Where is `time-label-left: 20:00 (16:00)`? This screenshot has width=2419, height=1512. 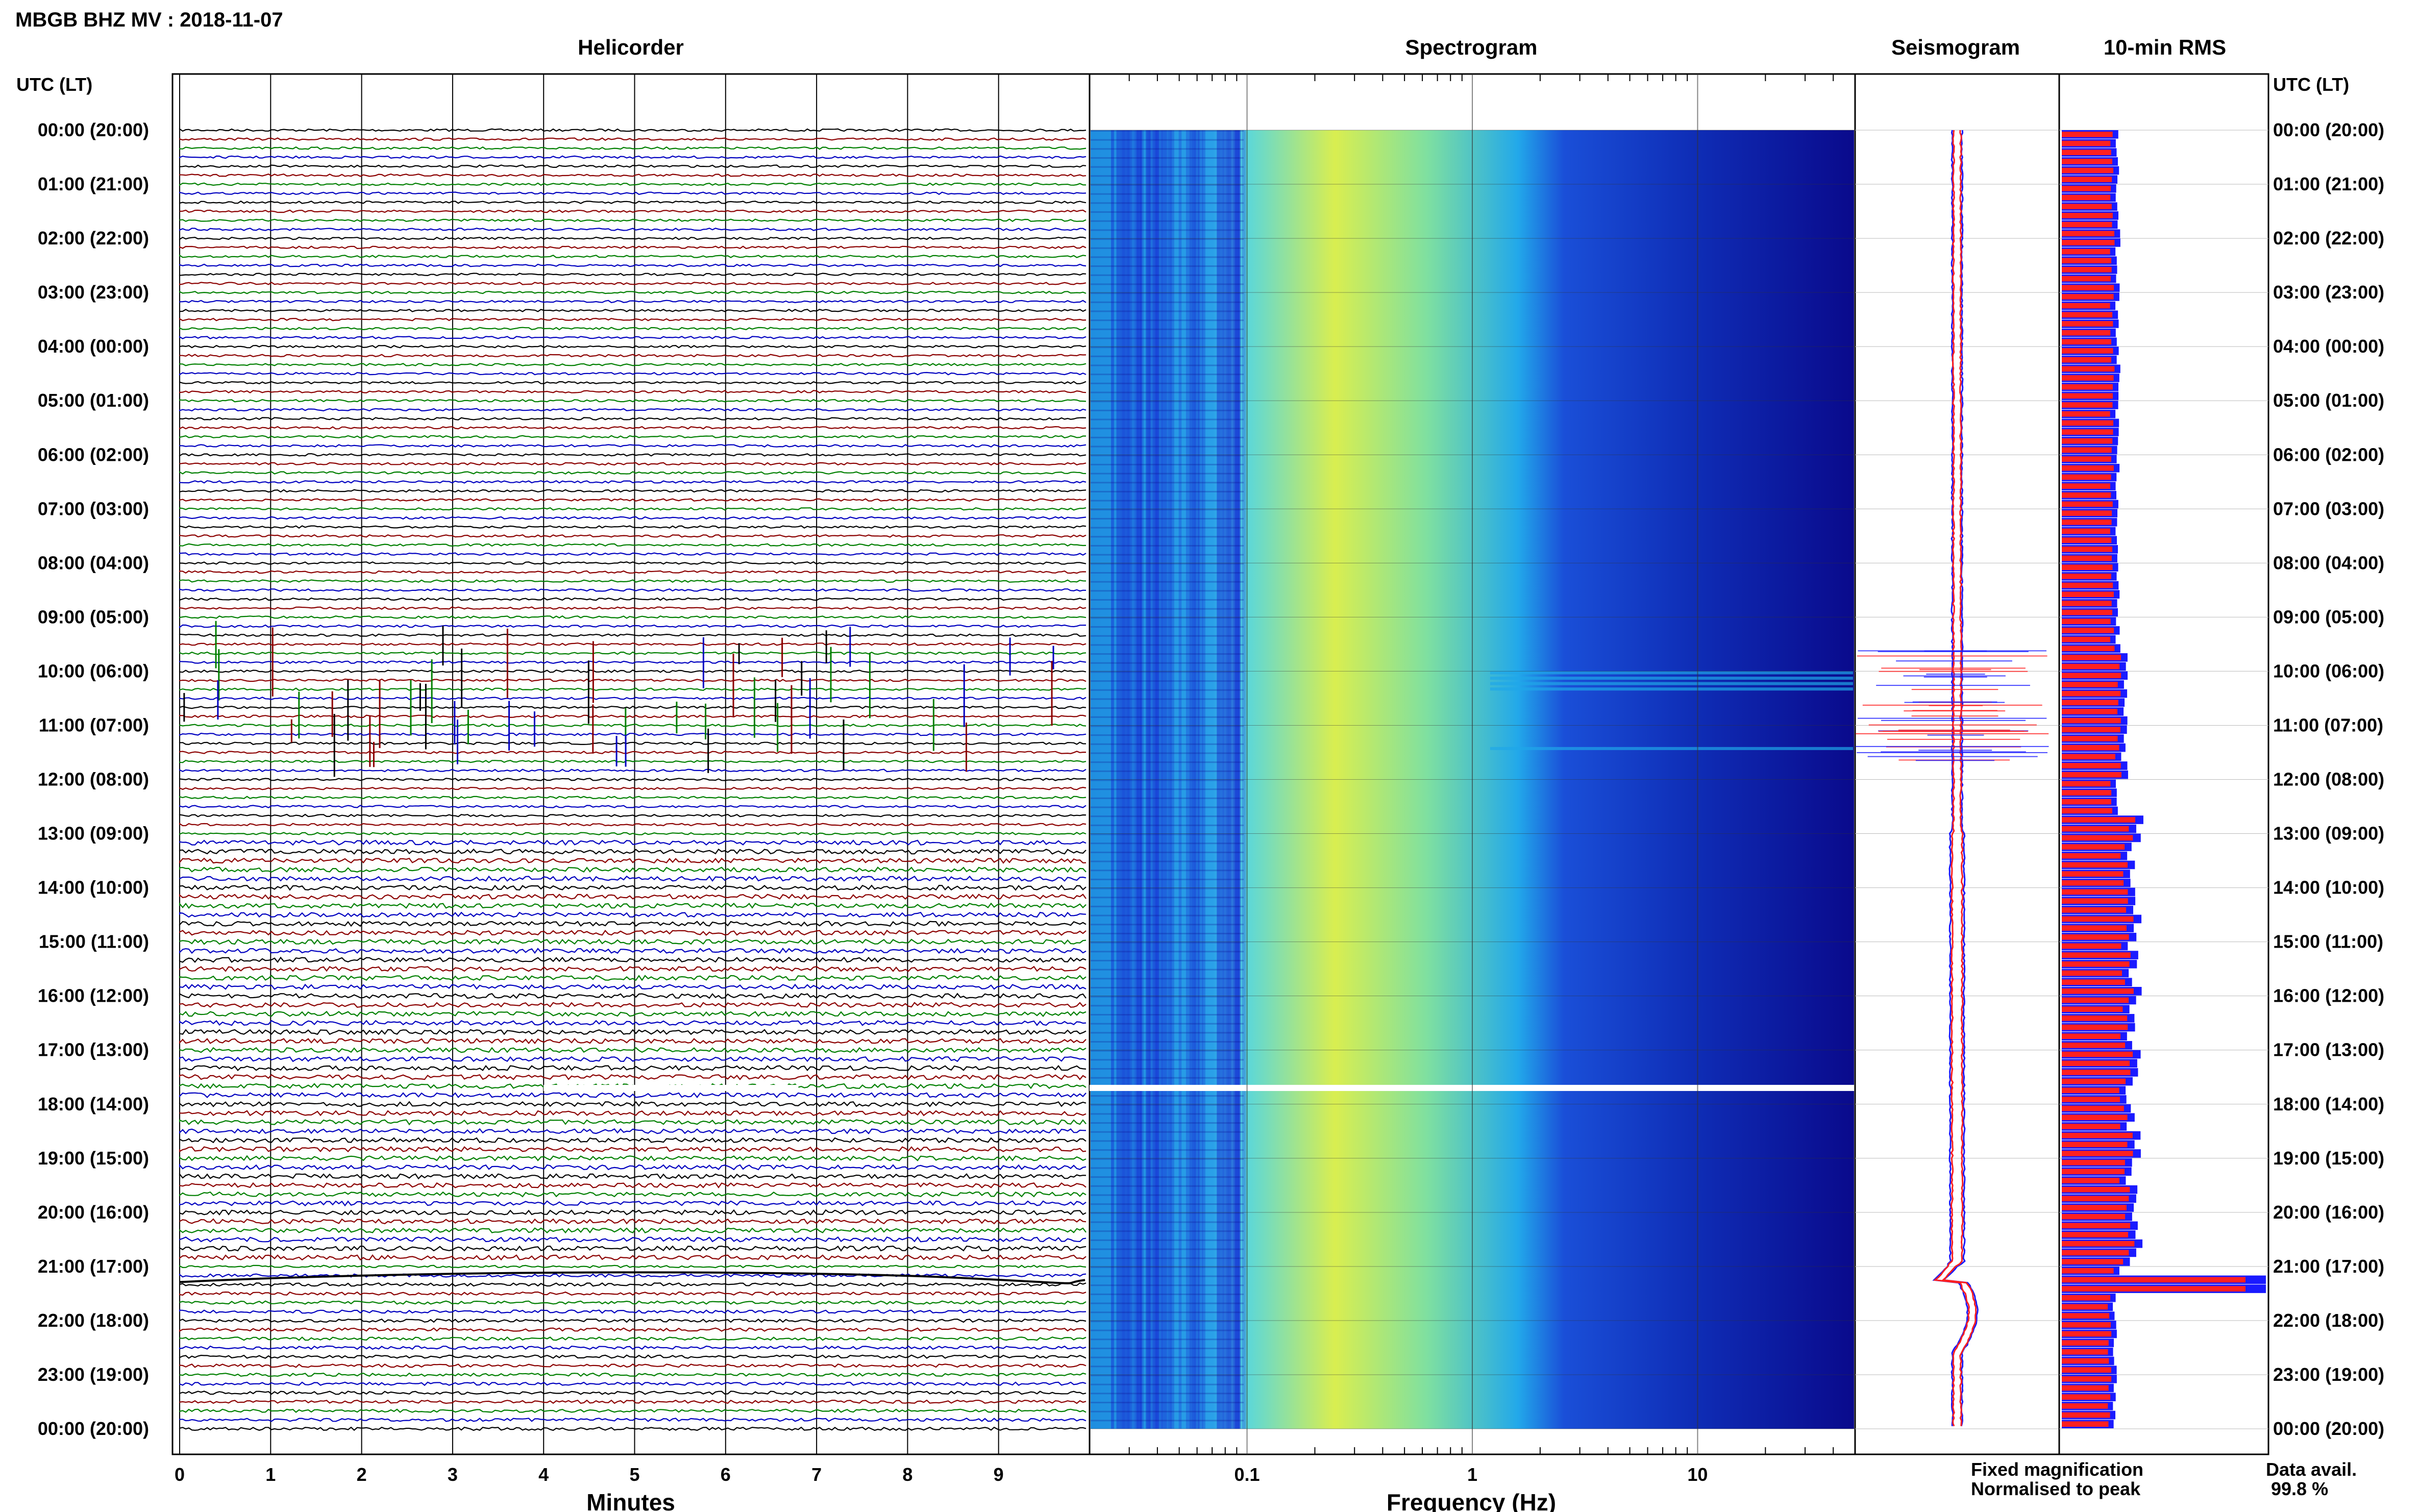 time-label-left: 20:00 (16:00) is located at coordinates (93, 1212).